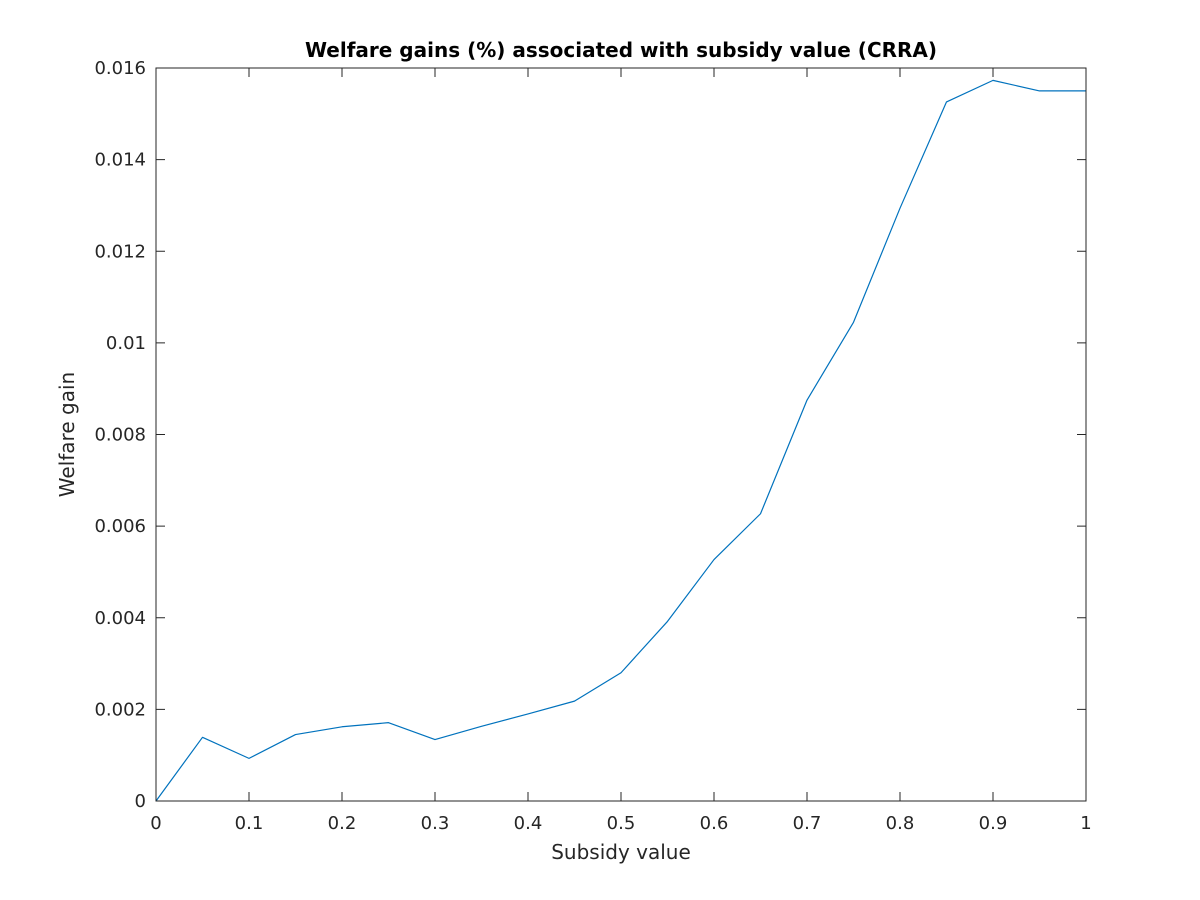  What do you see at coordinates (120, 709) in the screenshot?
I see `y-tick-label: 0.002` at bounding box center [120, 709].